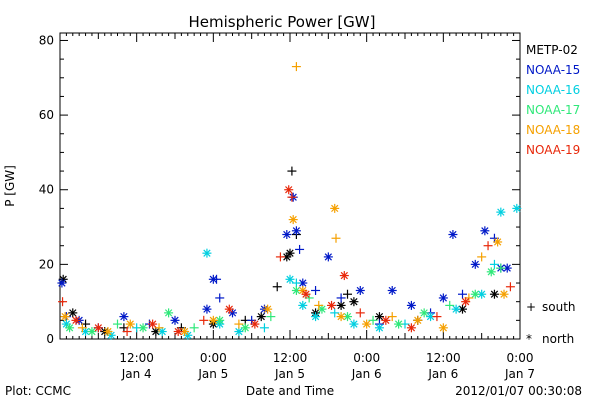 This screenshot has width=600, height=400. I want to click on legend-entry: NOAA-15, so click(553, 70).